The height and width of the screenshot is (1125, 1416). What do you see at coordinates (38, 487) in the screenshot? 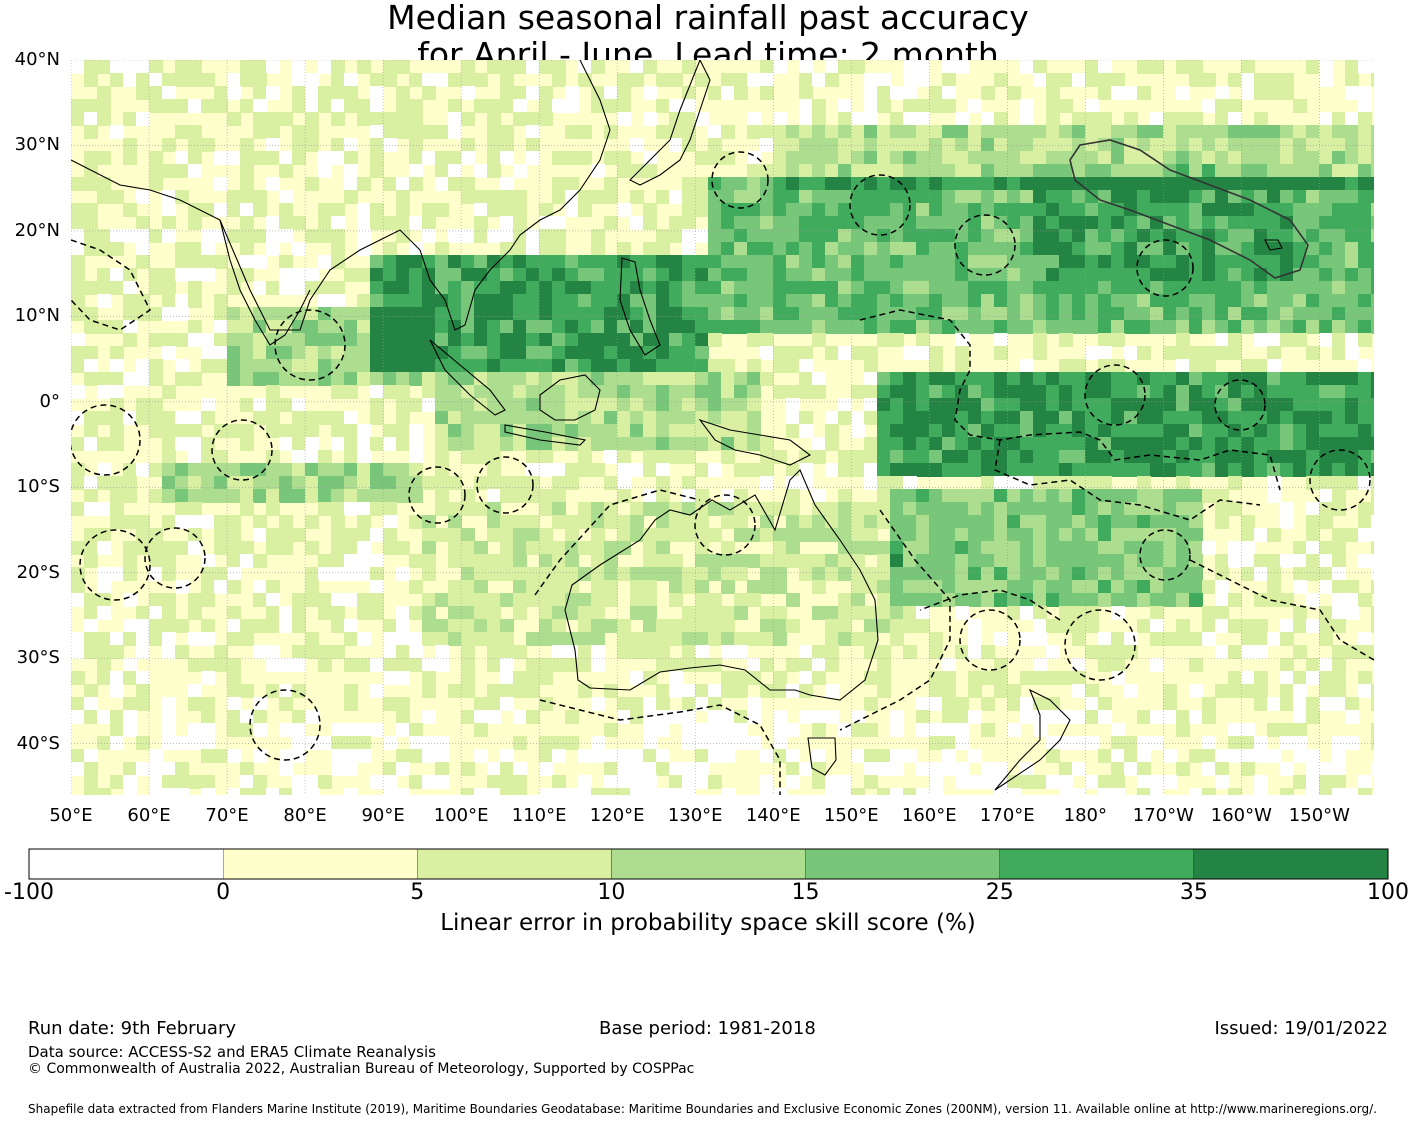
I see `lat-label: 10°S` at bounding box center [38, 487].